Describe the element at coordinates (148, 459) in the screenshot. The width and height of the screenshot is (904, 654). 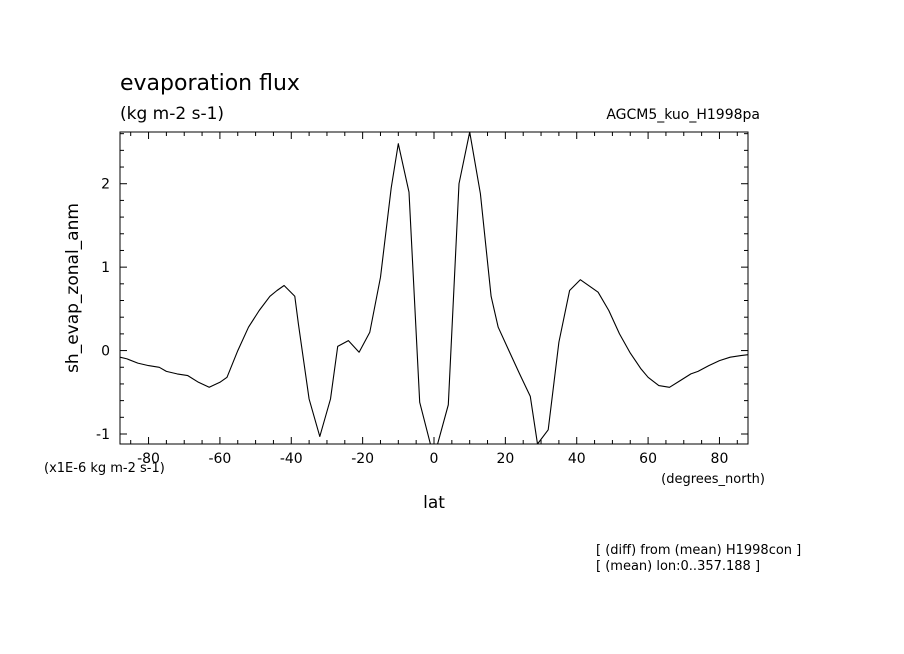
I see `x-tick-label: -80` at that location.